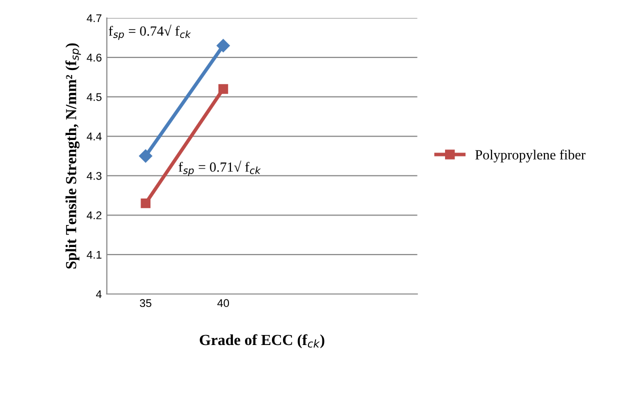  What do you see at coordinates (94, 215) in the screenshot?
I see `y-tick-label: 4.2` at bounding box center [94, 215].